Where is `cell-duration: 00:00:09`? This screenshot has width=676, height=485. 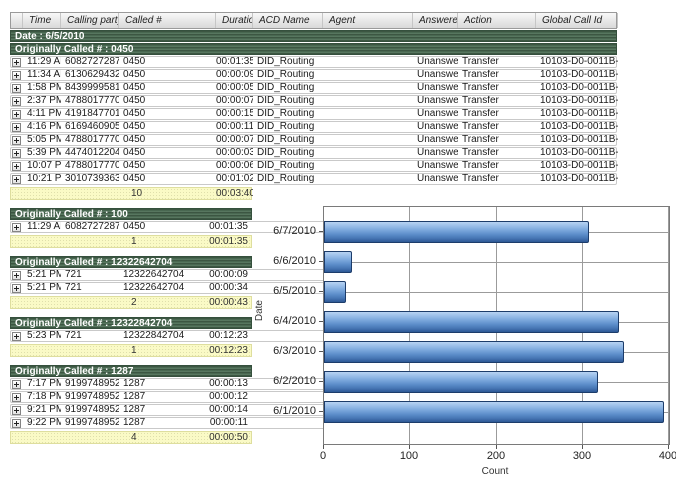 cell-duration: 00:00:09 is located at coordinates (228, 275).